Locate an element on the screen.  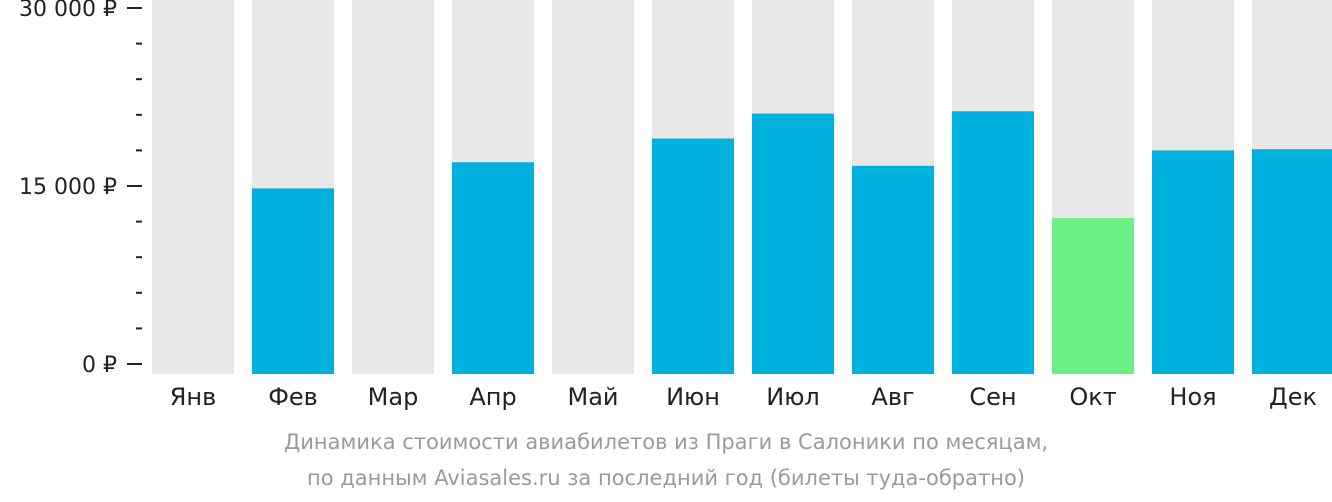
y-axis: 30 000 ₽ 15 000 ₽ 0 ₽ is located at coordinates (80, 189).